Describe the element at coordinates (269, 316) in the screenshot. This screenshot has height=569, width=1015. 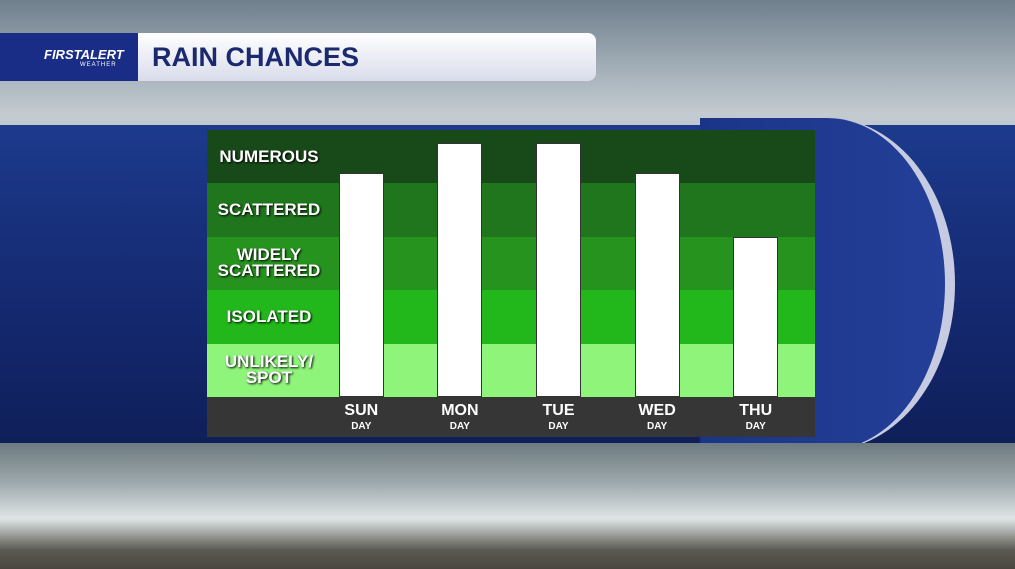
I see `level-label: ISOLATED` at that location.